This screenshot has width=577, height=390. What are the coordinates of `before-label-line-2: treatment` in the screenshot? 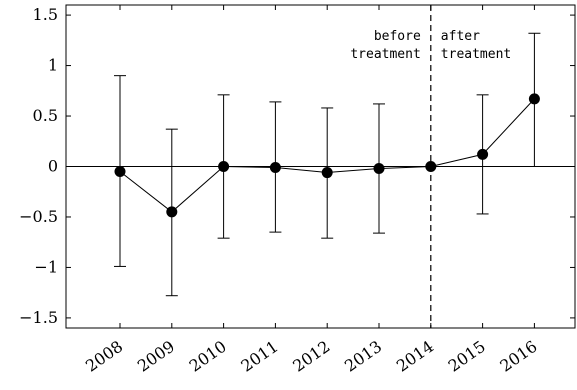 It's located at (385, 54).